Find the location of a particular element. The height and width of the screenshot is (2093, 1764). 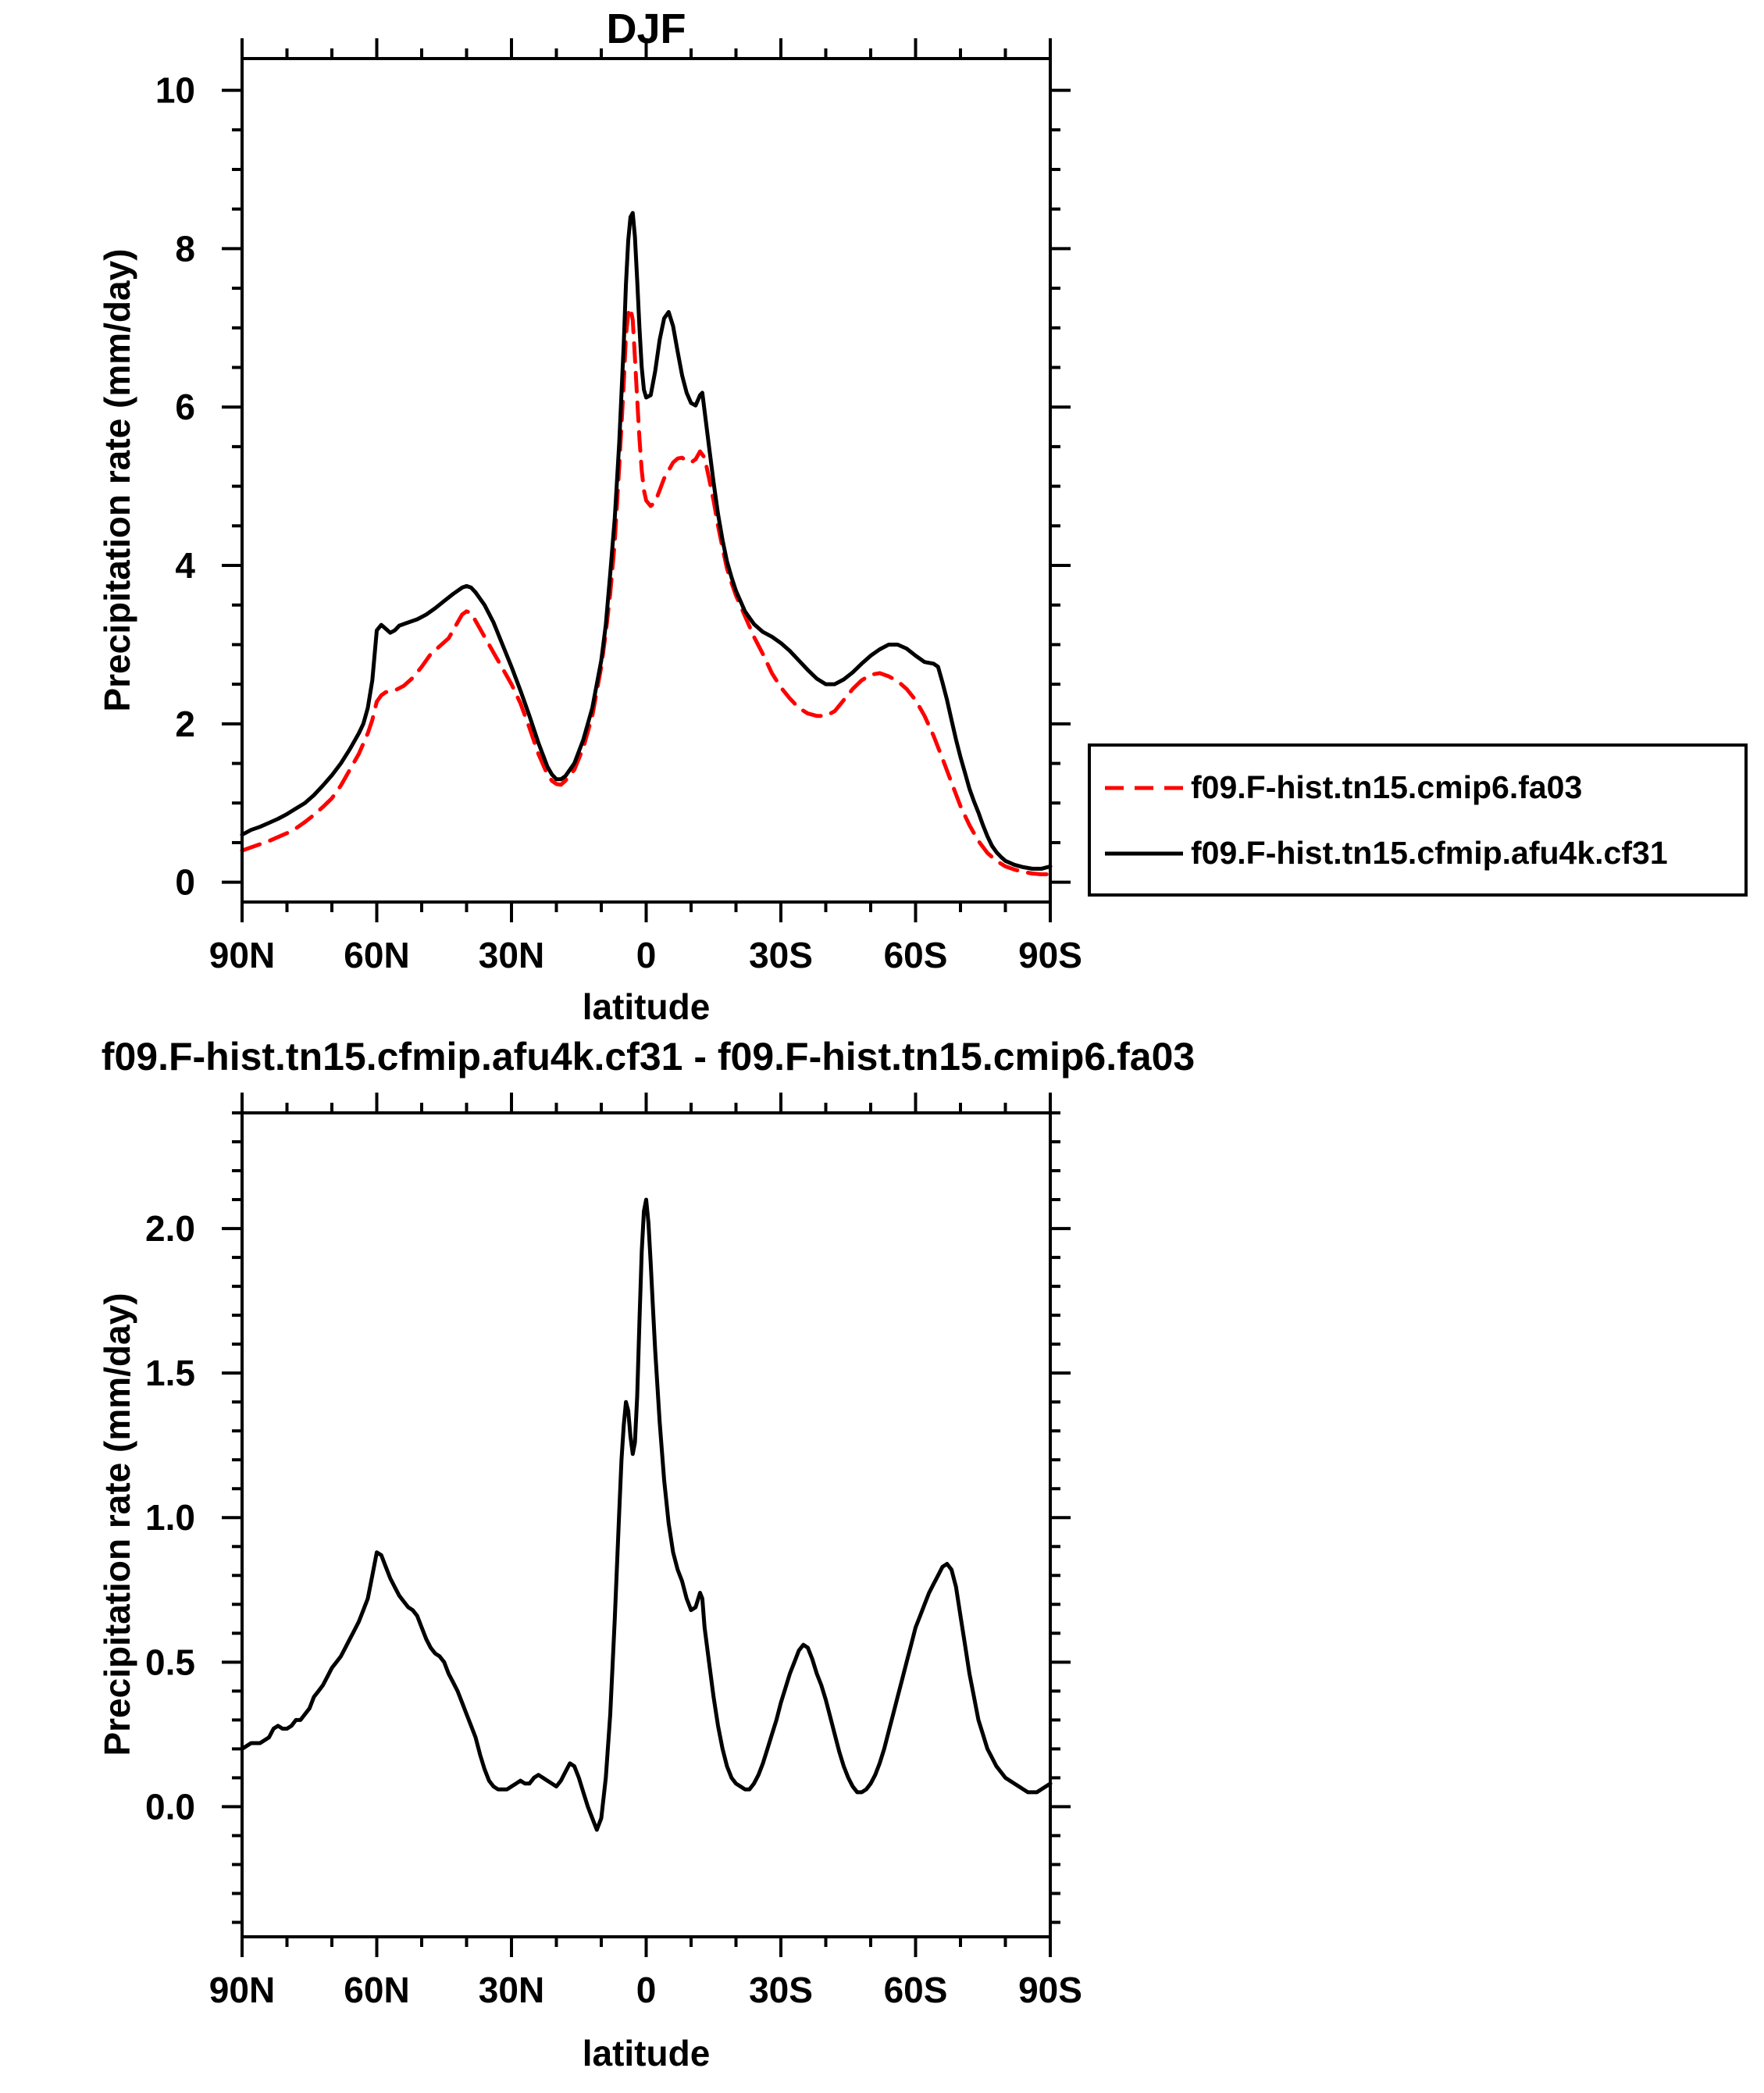

series-line-f09.F-hist.tn15.cmip6.fa03 is located at coordinates (646, 590).